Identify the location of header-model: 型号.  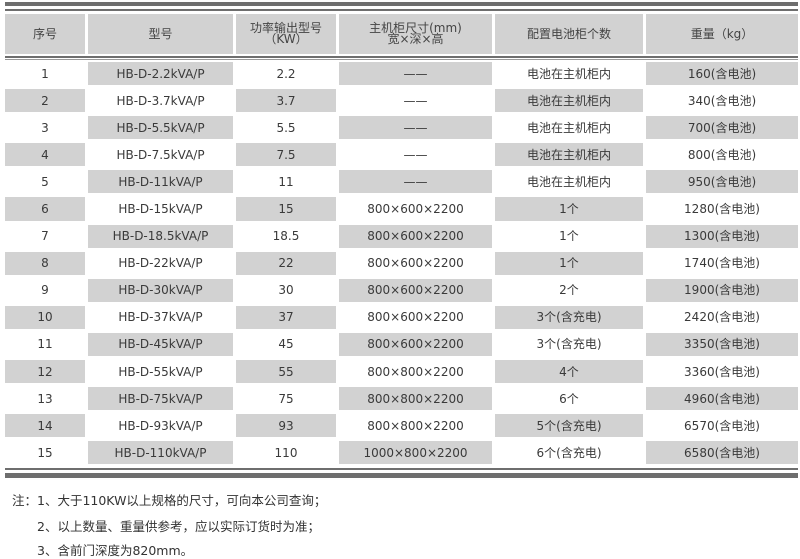
(160, 34).